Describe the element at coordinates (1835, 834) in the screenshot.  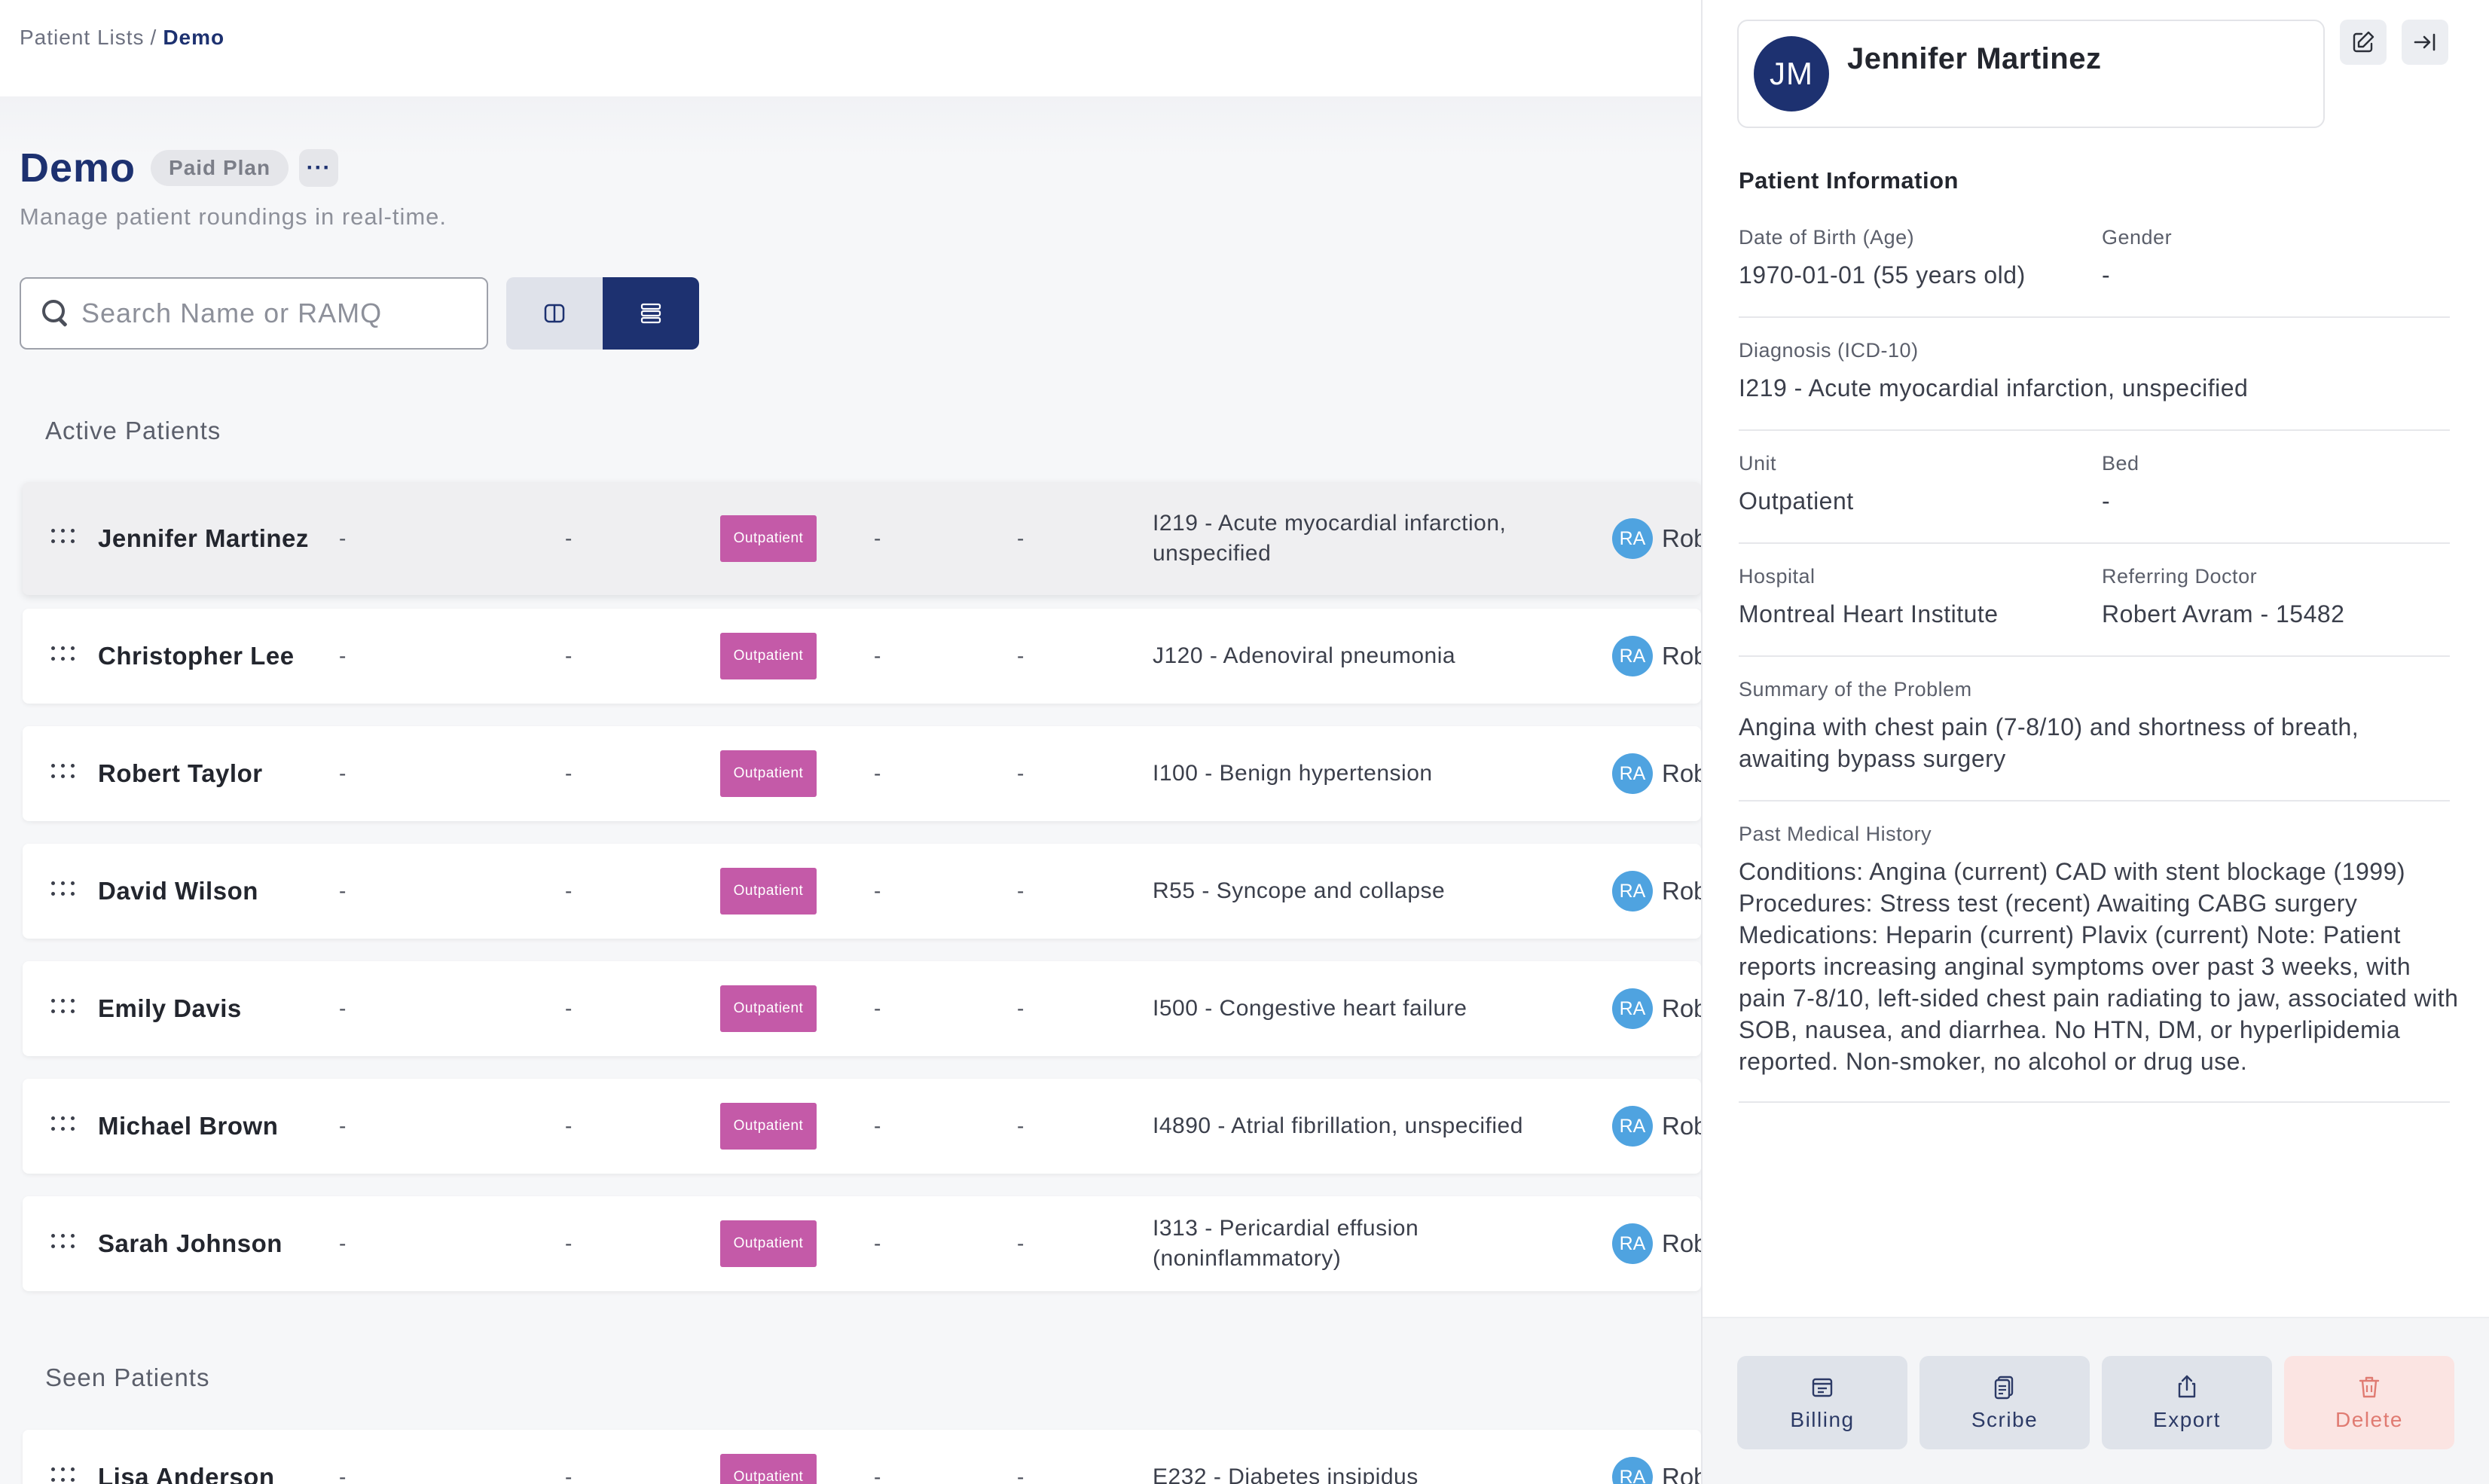
I see `past-medical-history-label: Past Medical History` at that location.